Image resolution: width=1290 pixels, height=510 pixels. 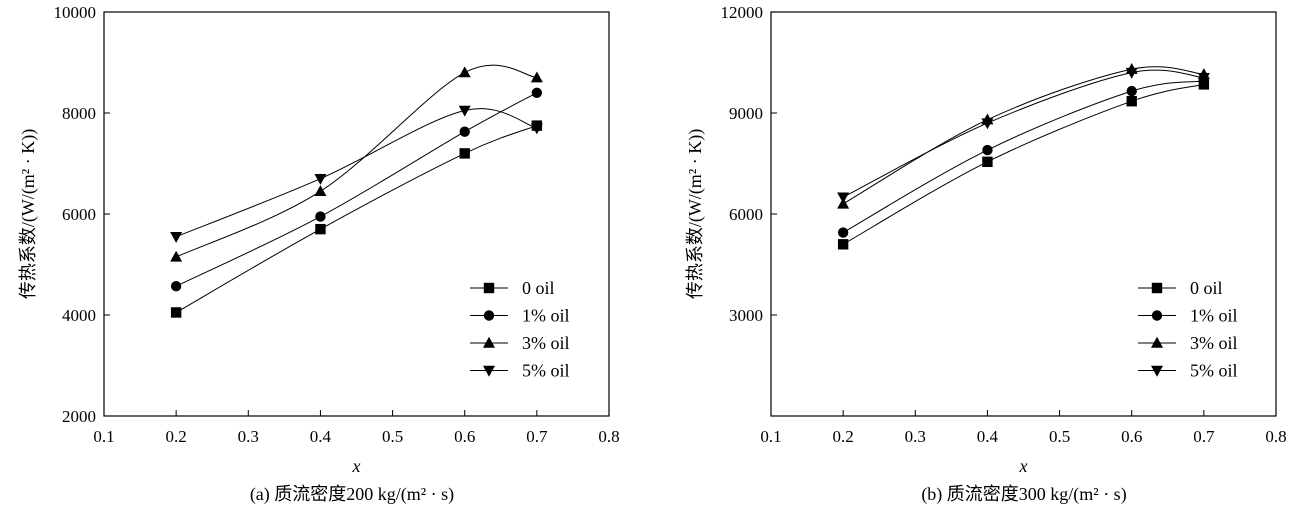 I want to click on y-tick-label: 12000, so click(x=742, y=12).